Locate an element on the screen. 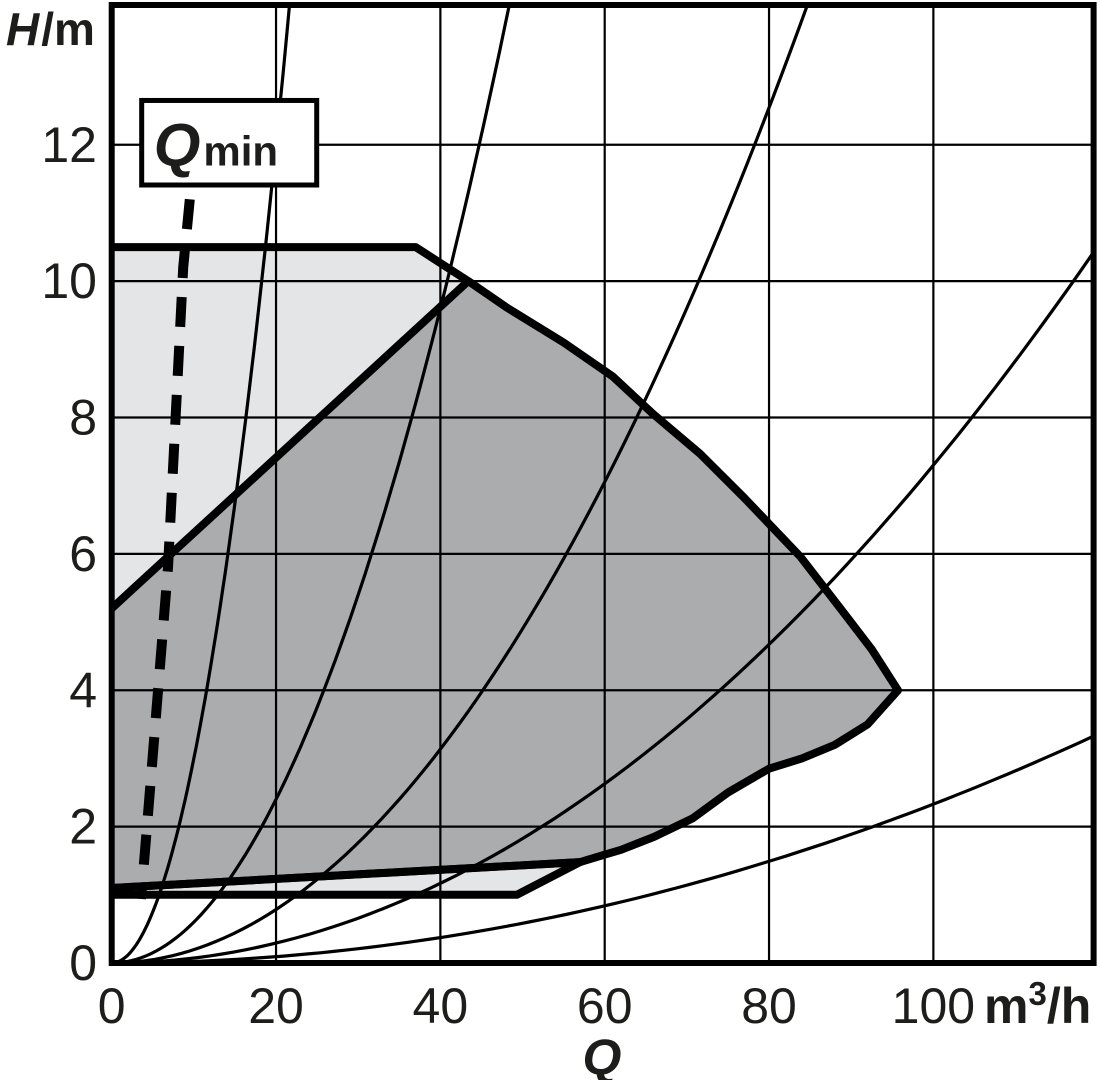  y-tick-labels: 0 2 4 6 8 10 12 is located at coordinates (69, 554).